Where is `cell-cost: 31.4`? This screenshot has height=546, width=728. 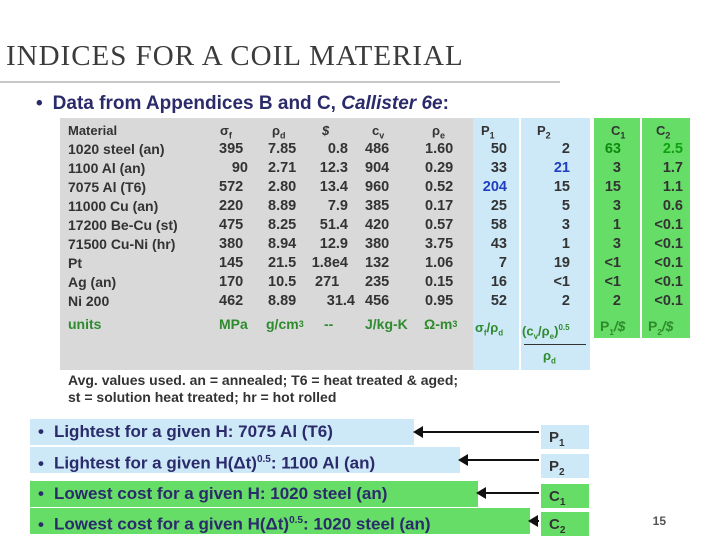 cell-cost: 31.4 is located at coordinates (340, 301).